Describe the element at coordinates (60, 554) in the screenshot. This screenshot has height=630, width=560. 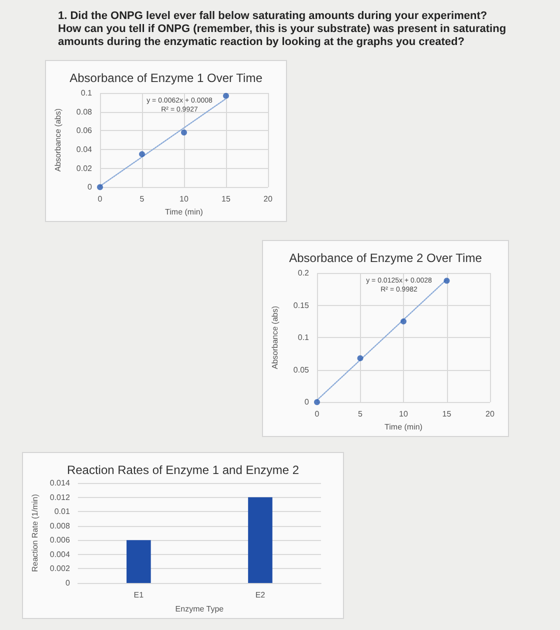
I see `y-tick-label: 0.004` at that location.